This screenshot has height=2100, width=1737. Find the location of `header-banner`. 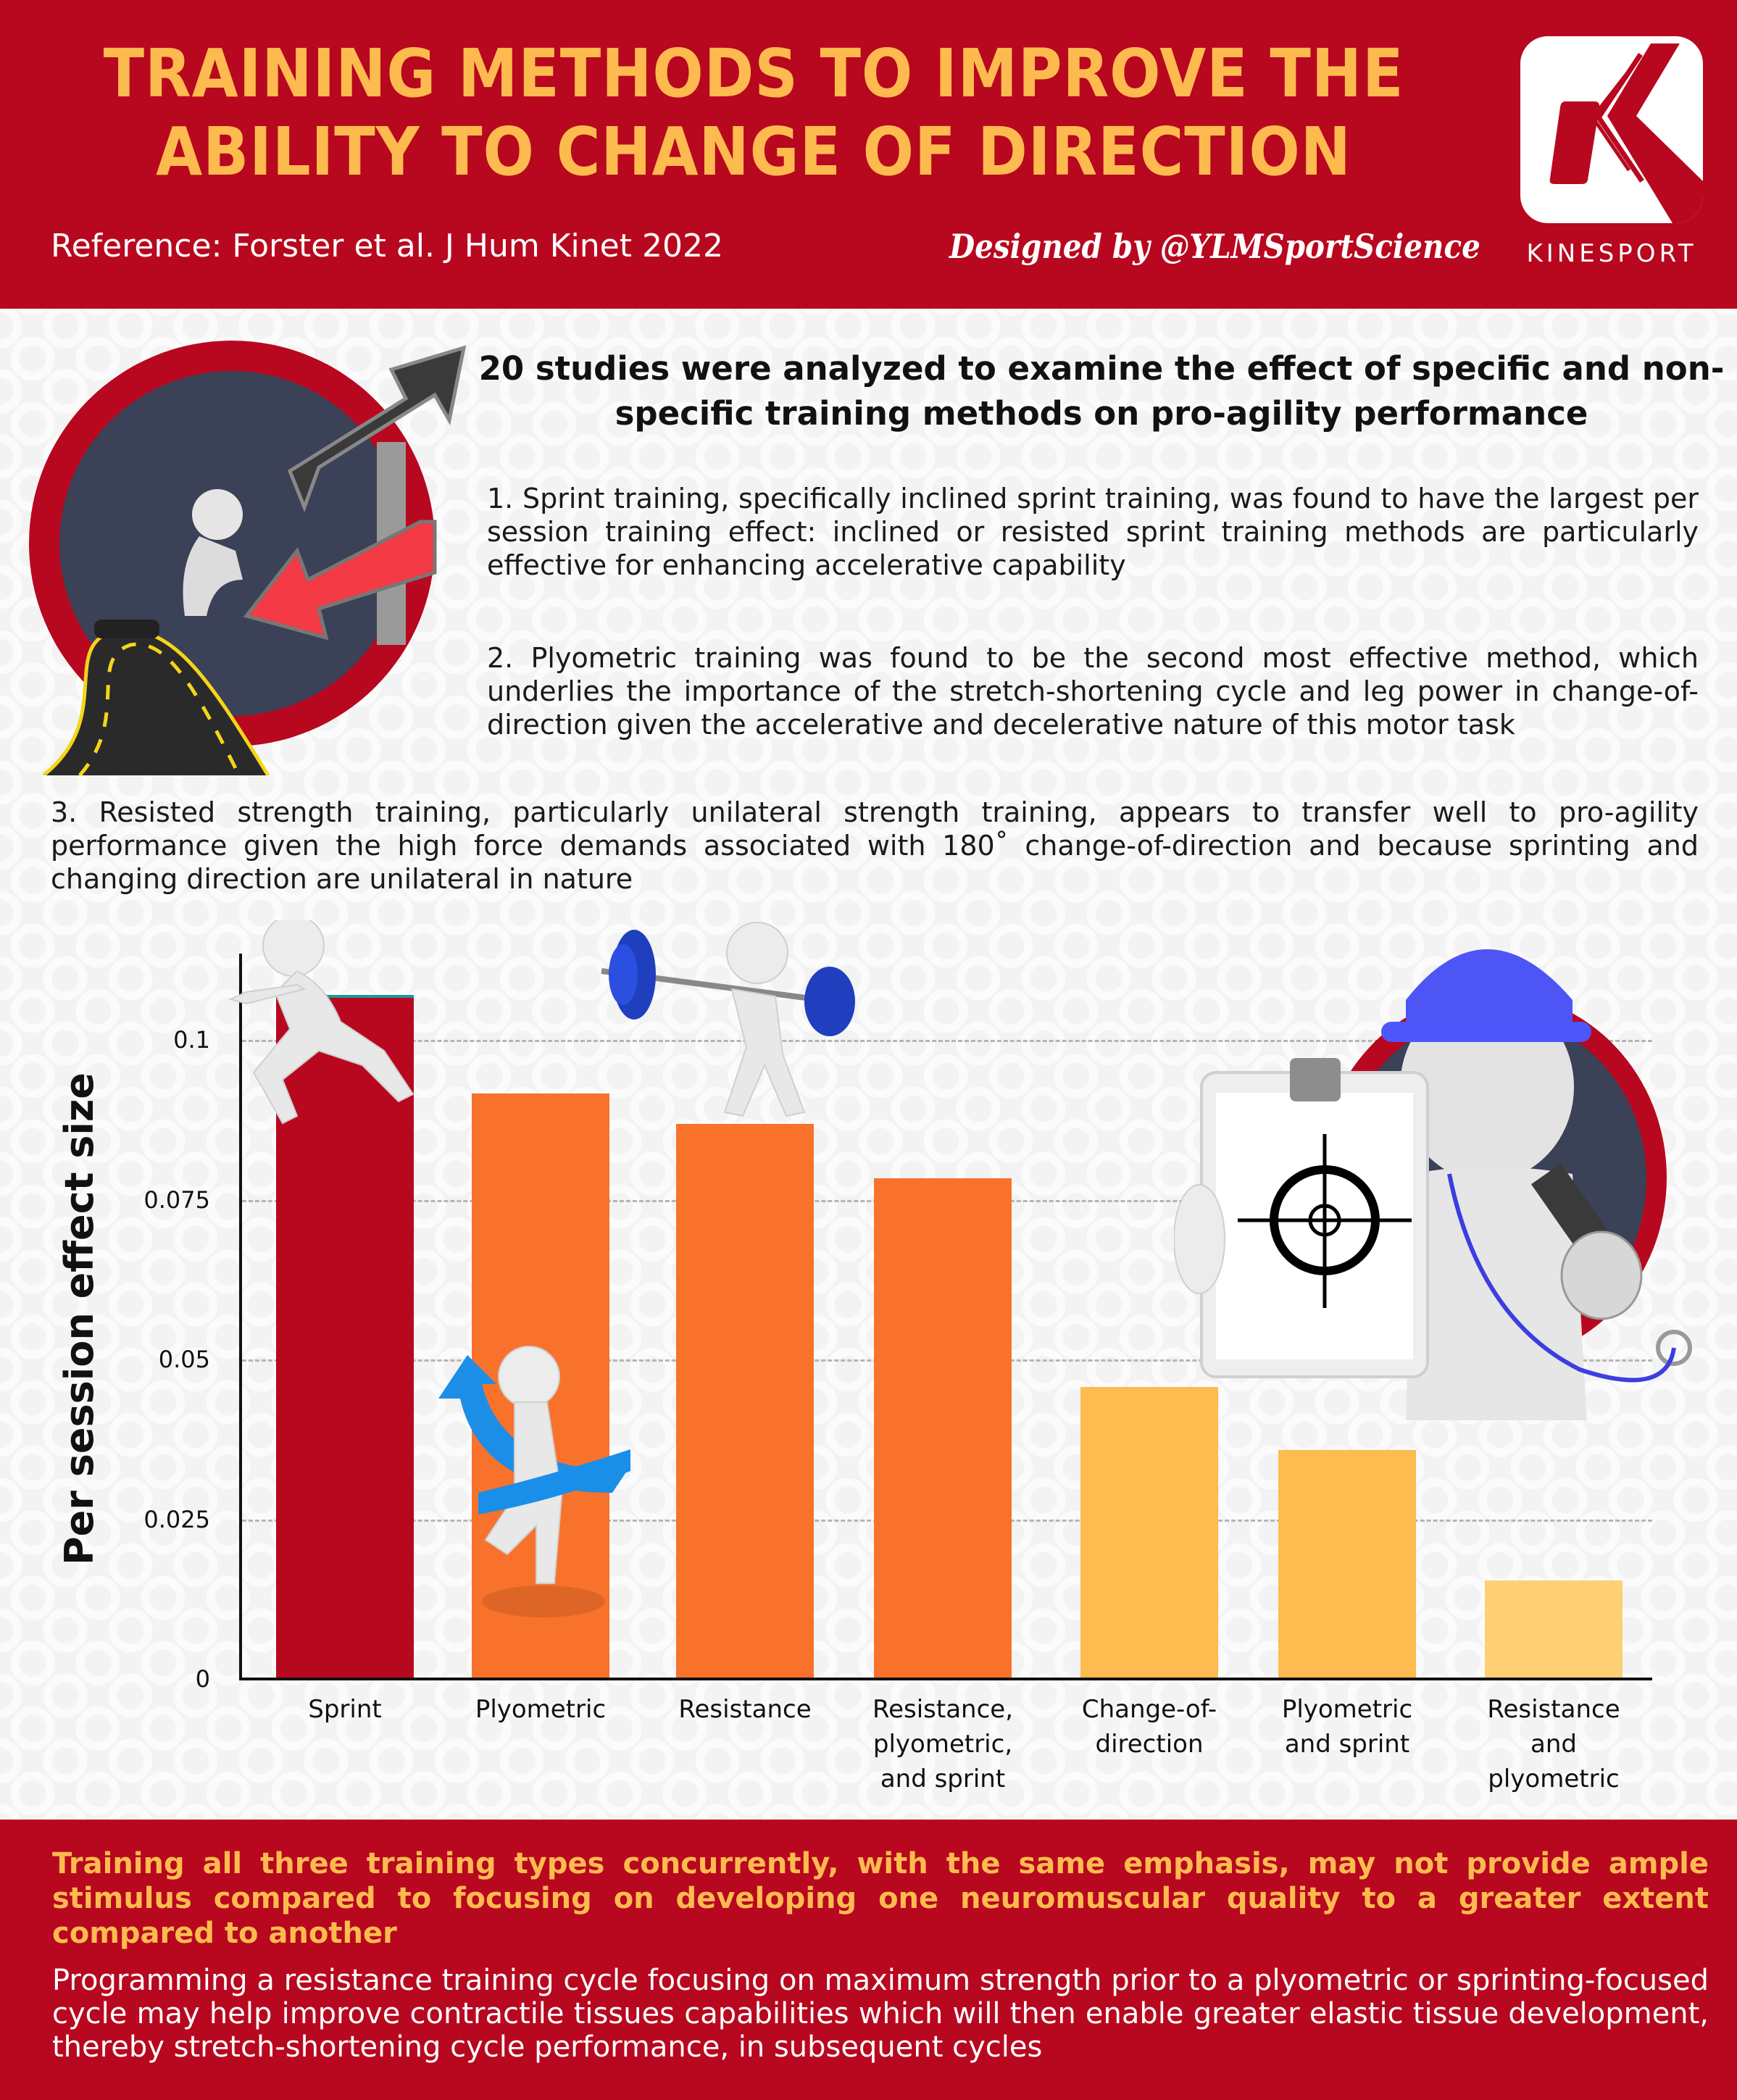

header-banner is located at coordinates (868, 154).